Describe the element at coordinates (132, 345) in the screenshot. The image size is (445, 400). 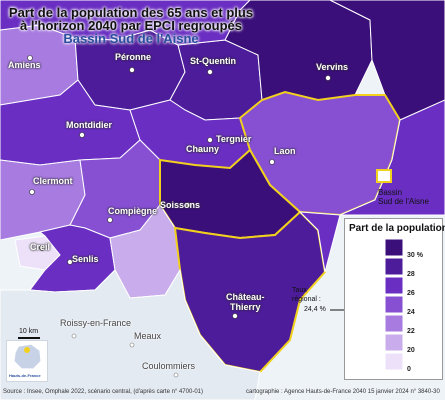
I see `city-dot-meaux` at that location.